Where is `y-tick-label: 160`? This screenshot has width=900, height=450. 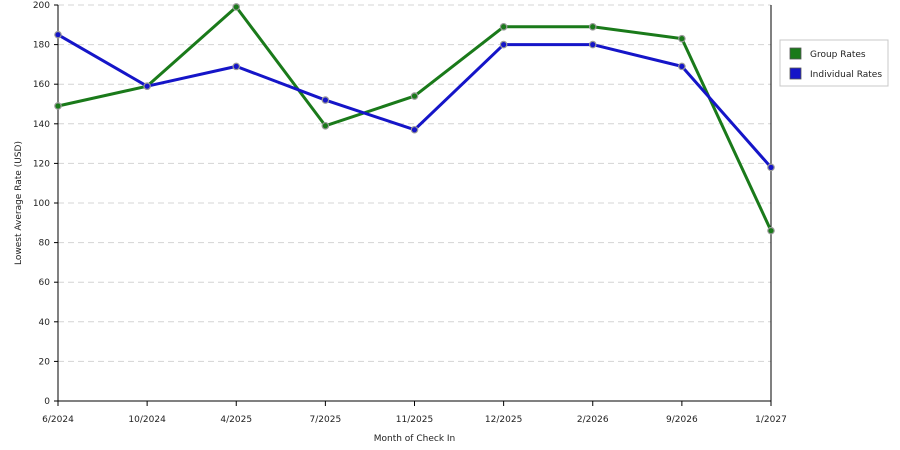
y-tick-label: 160 is located at coordinates (41, 85).